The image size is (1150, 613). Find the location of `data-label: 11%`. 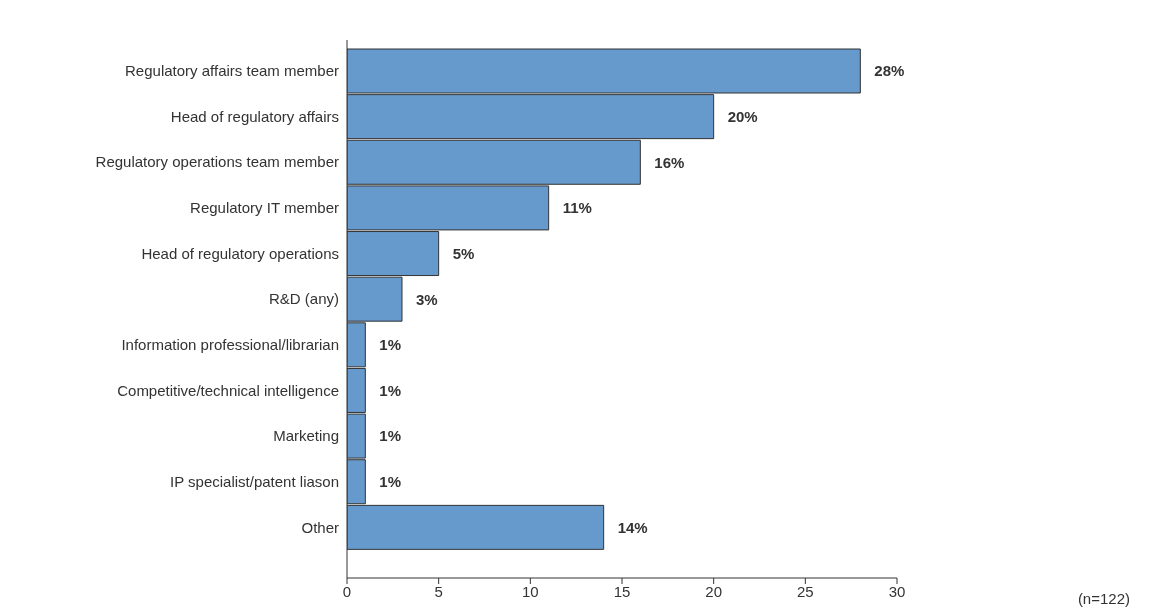

data-label: 11% is located at coordinates (577, 208).